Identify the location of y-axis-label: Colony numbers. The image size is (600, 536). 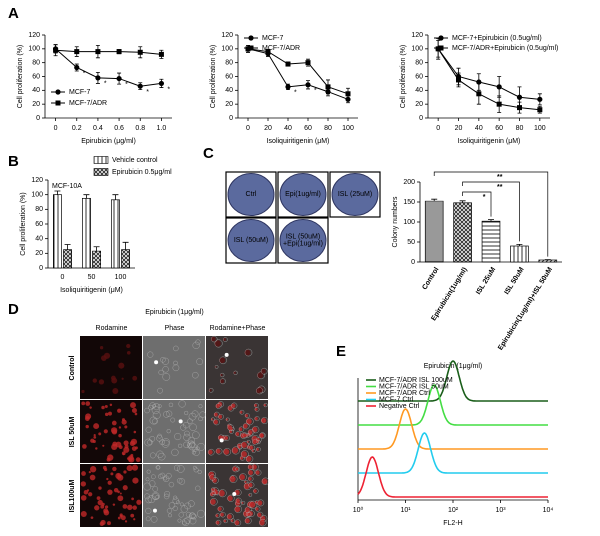
(395, 221).